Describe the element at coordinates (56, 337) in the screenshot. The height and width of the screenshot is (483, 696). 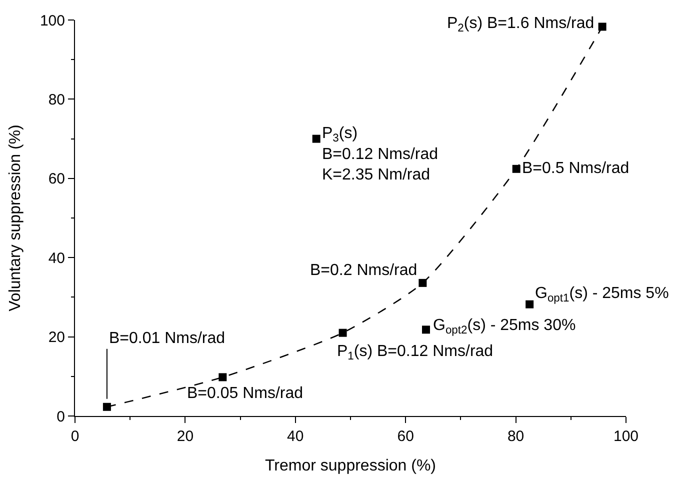
I see `y-tick-label: 20` at that location.